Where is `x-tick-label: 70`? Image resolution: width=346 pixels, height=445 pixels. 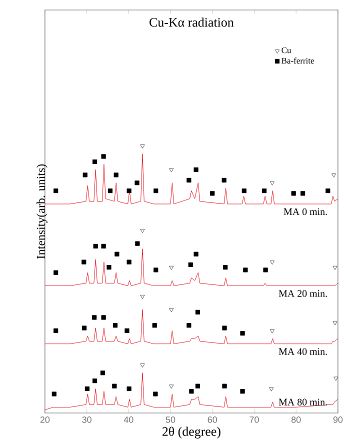
x-tick-label: 70 is located at coordinates (254, 419).